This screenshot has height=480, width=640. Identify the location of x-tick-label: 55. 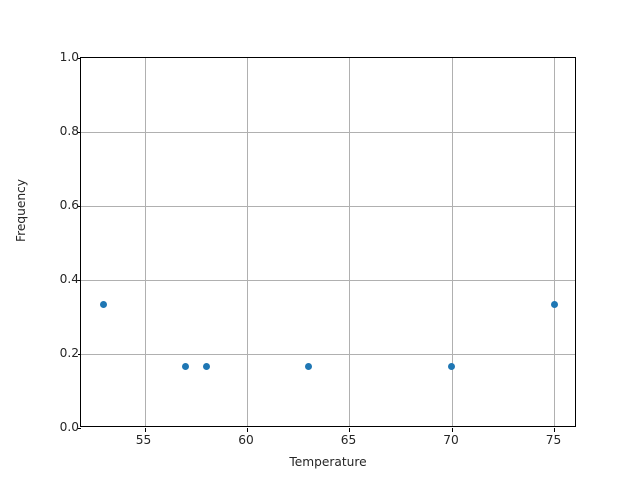
(143, 440).